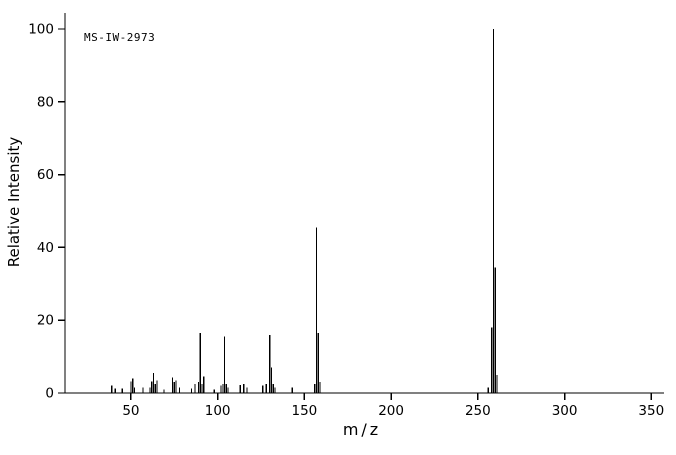 The width and height of the screenshot is (676, 455). I want to click on y-axis-title: Relative Intensity, so click(14, 202).